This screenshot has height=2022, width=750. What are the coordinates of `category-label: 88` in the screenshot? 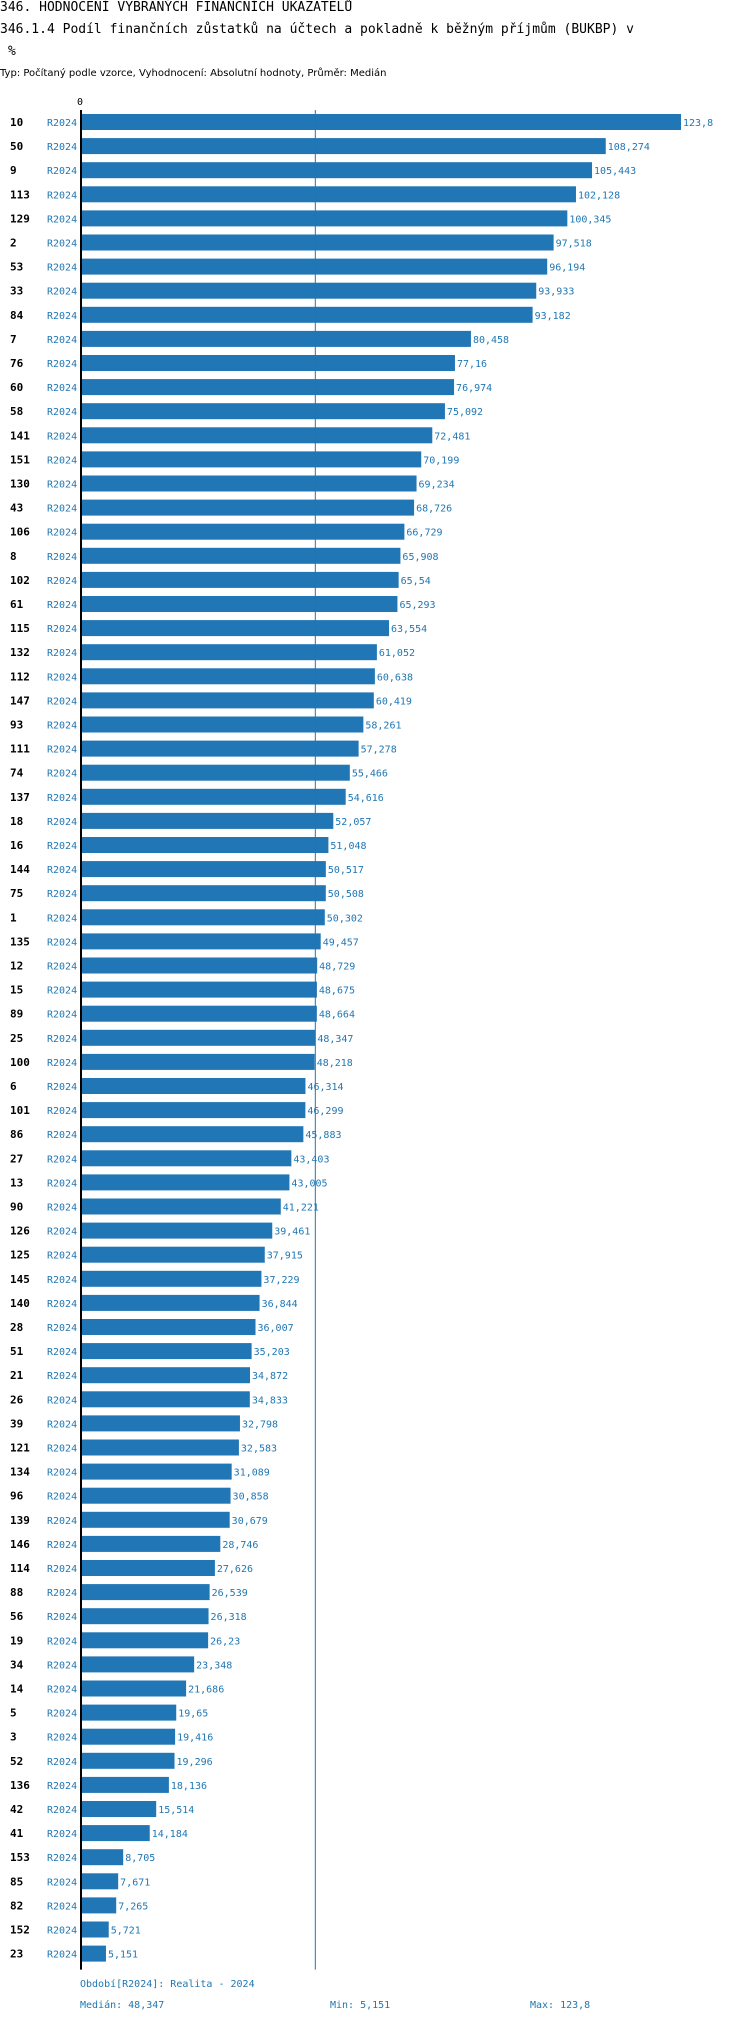 It's located at (16, 1592).